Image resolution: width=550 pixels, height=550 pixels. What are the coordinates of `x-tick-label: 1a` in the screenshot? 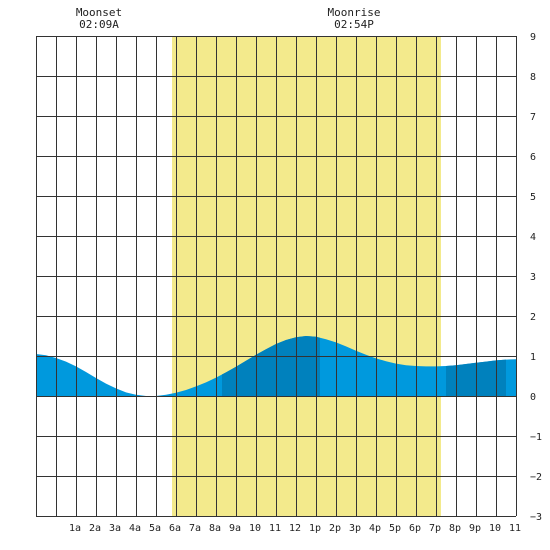 It's located at (75, 528).